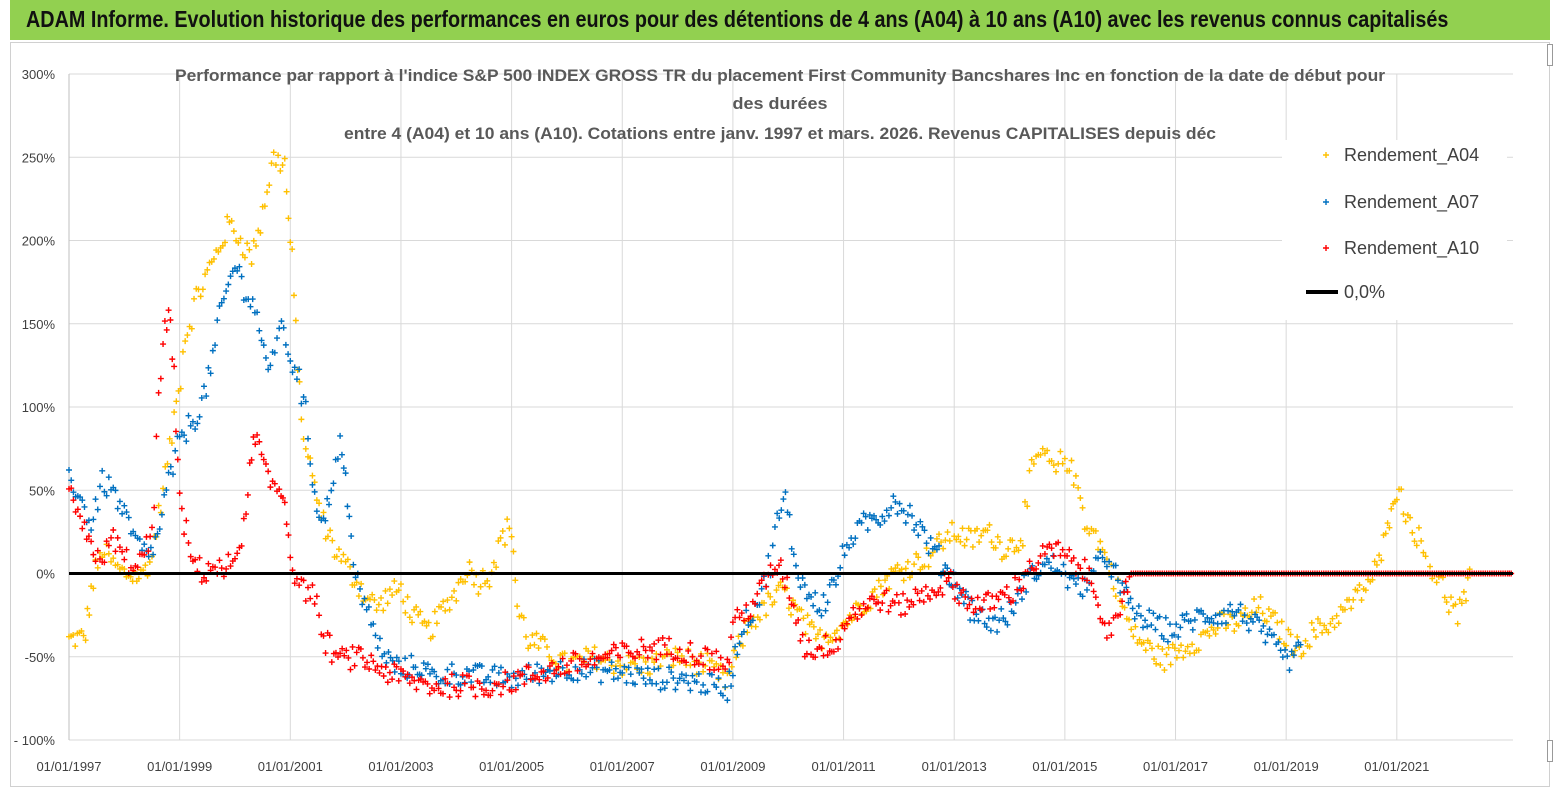 This screenshot has height=790, width=1567. What do you see at coordinates (954, 766) in the screenshot?
I see `x-tick-label: 01/01/2013` at bounding box center [954, 766].